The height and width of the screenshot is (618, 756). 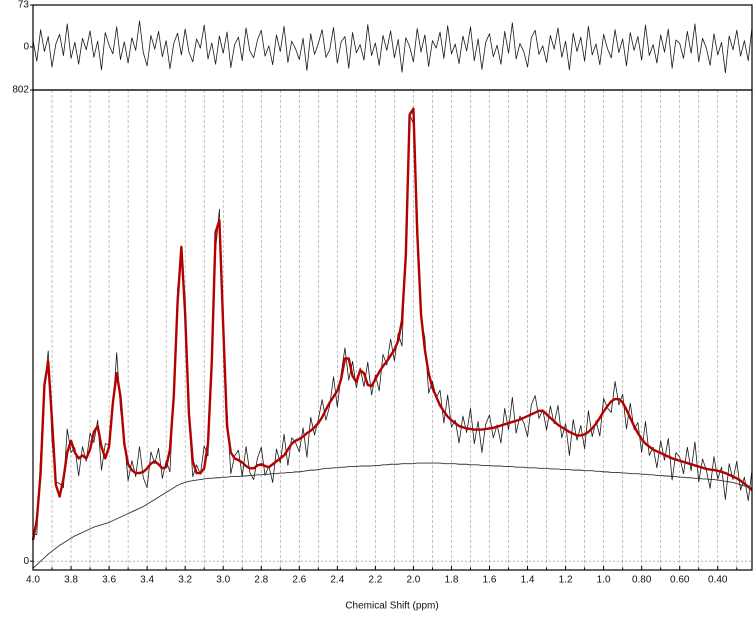 What do you see at coordinates (185, 580) in the screenshot?
I see `x-tick-label: 3.2` at bounding box center [185, 580].